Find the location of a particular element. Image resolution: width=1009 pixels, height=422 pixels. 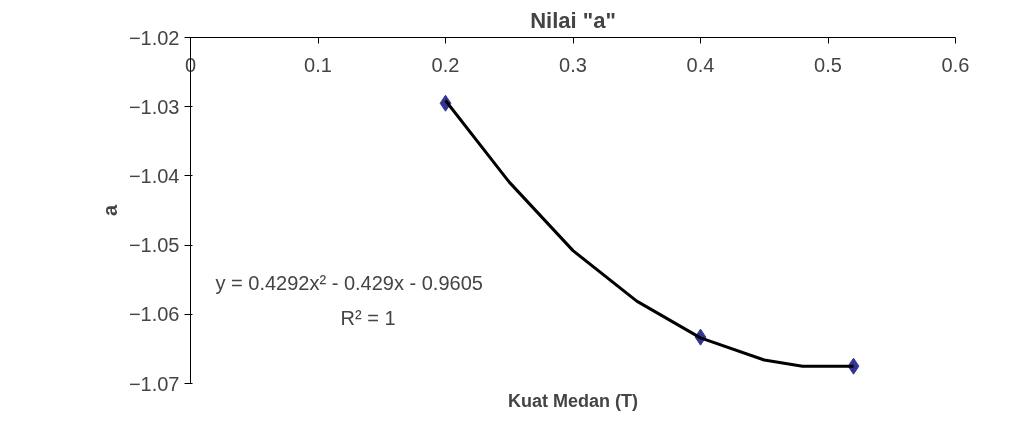

annotation: y = 0.4292x² - 0.429x - 0.9605 is located at coordinates (349, 282).